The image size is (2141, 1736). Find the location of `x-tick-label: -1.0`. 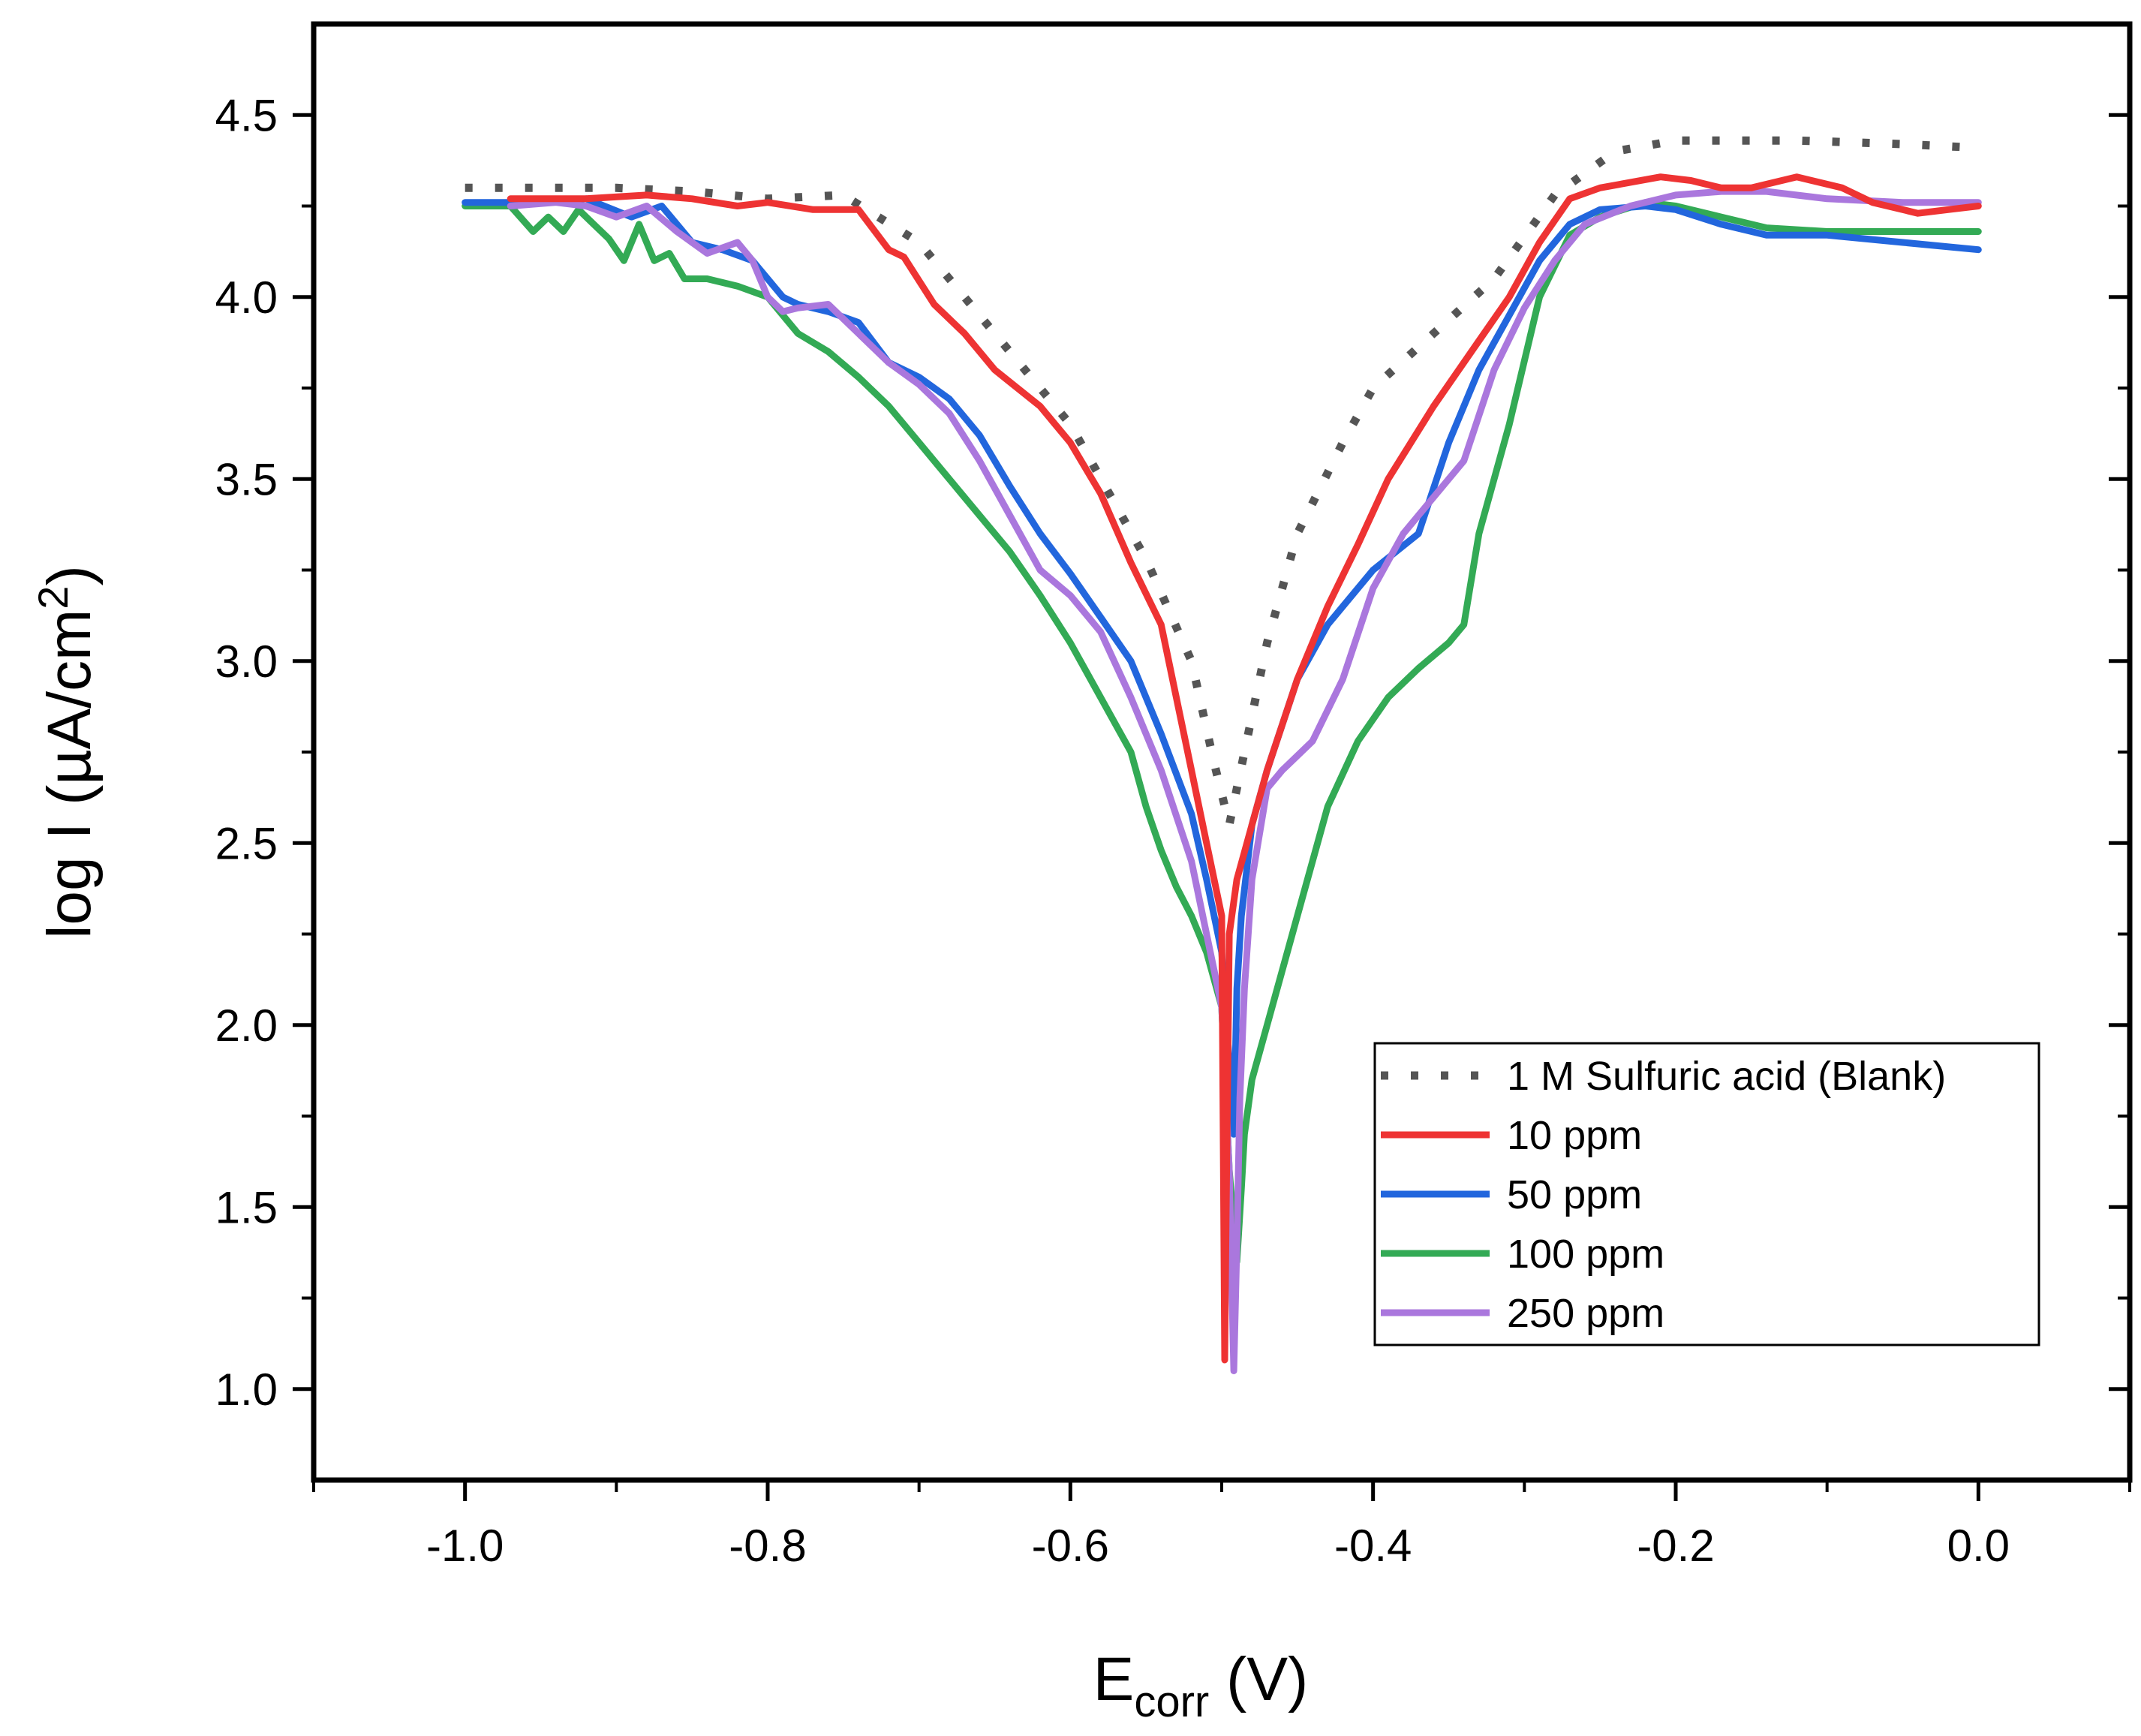

x-tick-label: -1.0 is located at coordinates (465, 1546).